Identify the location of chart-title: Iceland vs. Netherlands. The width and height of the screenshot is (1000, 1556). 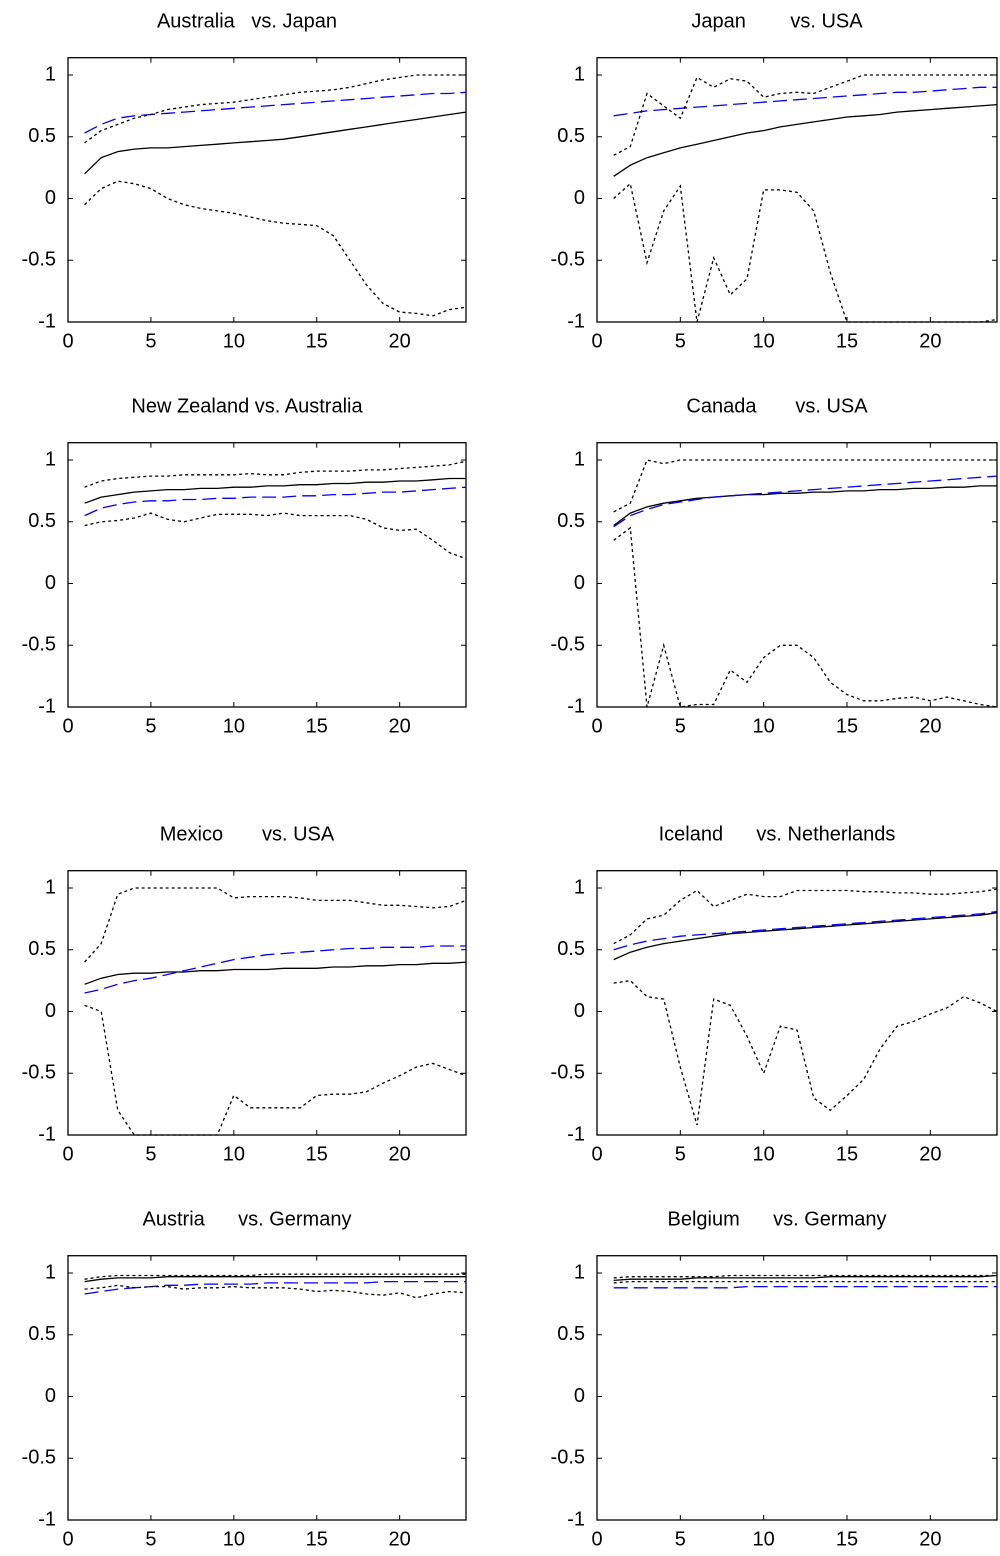
(777, 834).